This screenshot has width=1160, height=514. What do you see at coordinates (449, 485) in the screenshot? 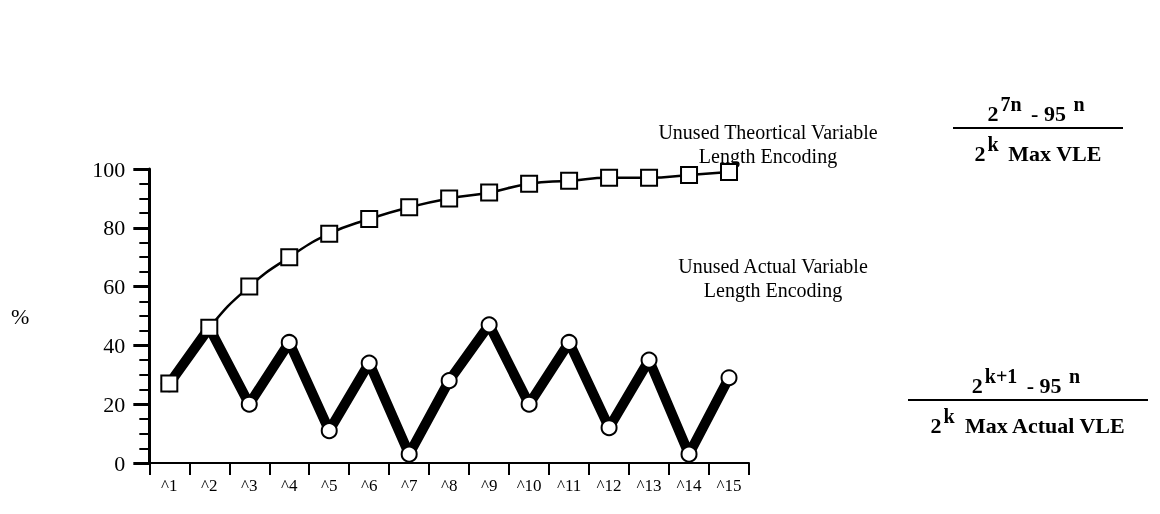
I see `x-tick-label: ^8` at bounding box center [449, 485].